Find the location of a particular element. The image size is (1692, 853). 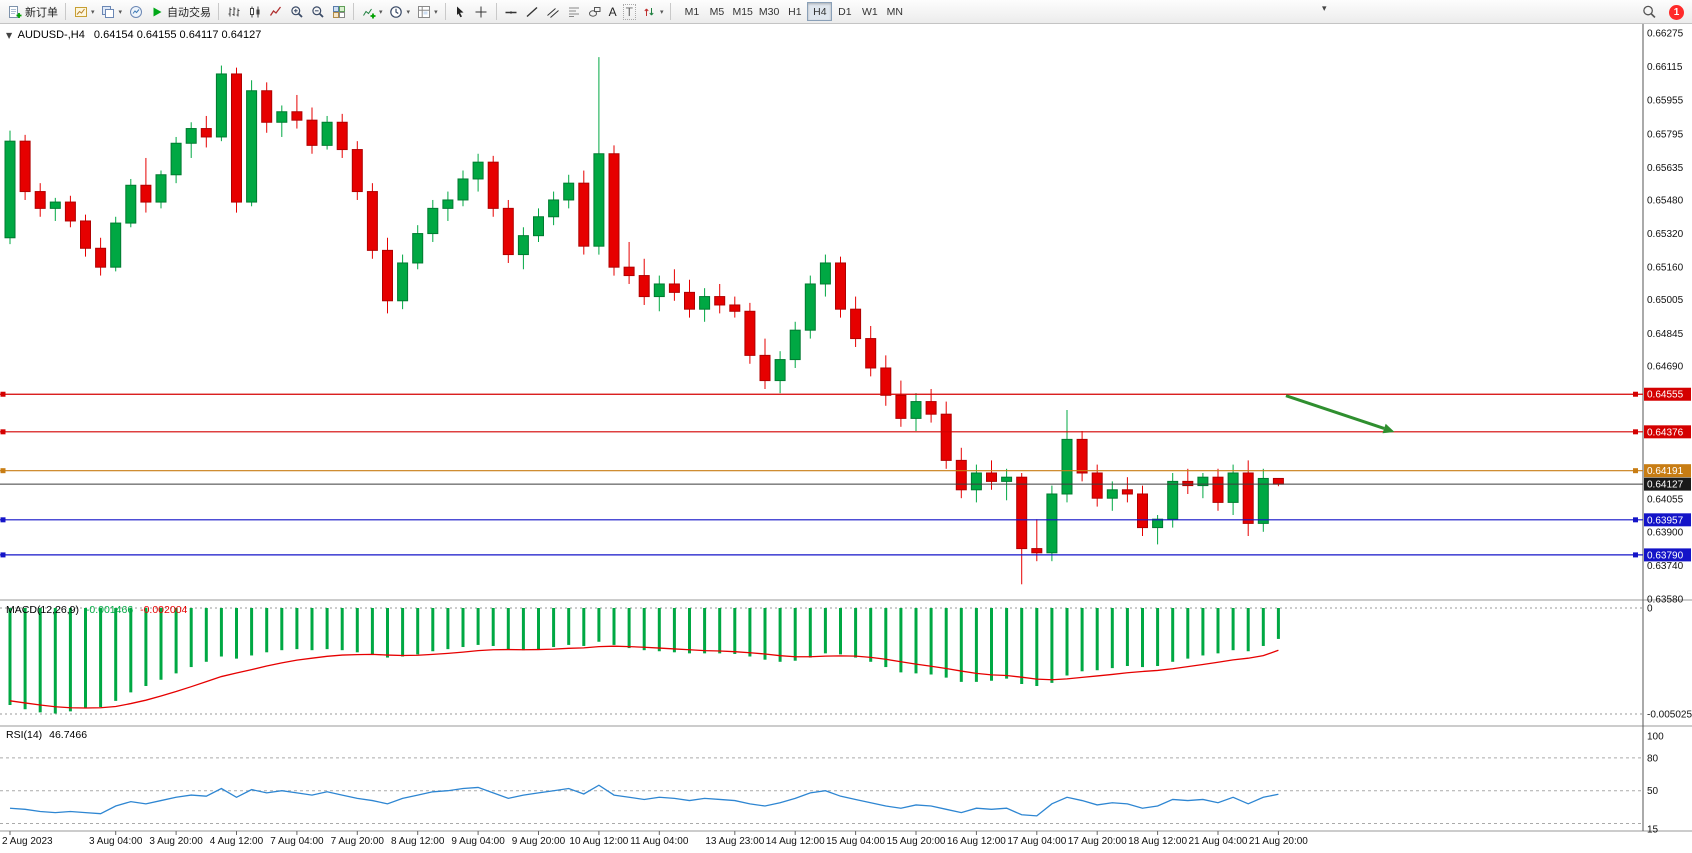

svg-text: 15 is located at coordinates (1653, 830).